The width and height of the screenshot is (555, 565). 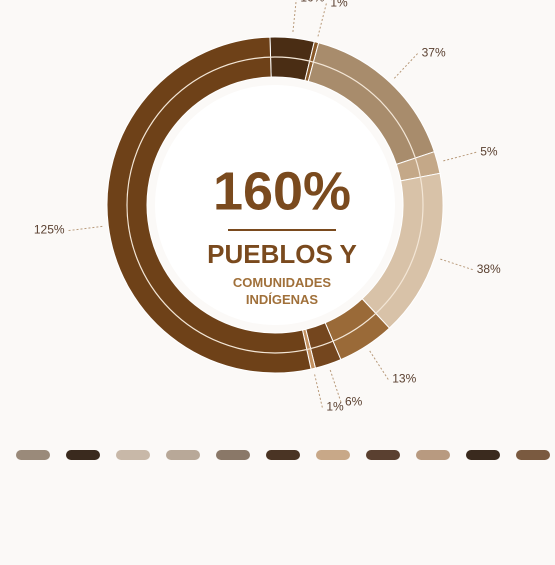 I want to click on center-title: PUEBLOS Y, so click(x=282, y=254).